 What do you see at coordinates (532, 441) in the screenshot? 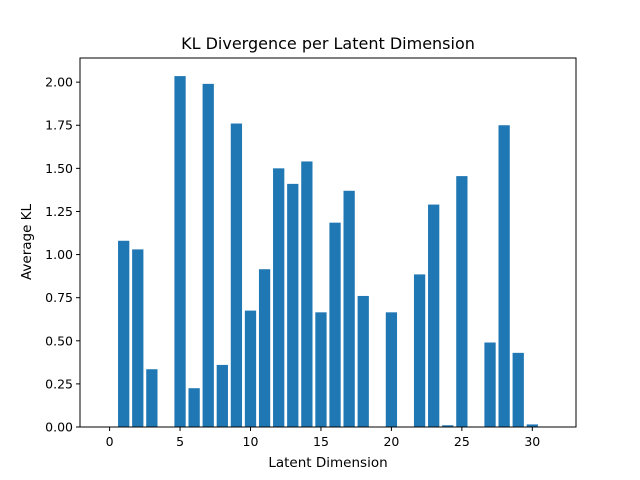
I see `x-tick-label: 30` at bounding box center [532, 441].